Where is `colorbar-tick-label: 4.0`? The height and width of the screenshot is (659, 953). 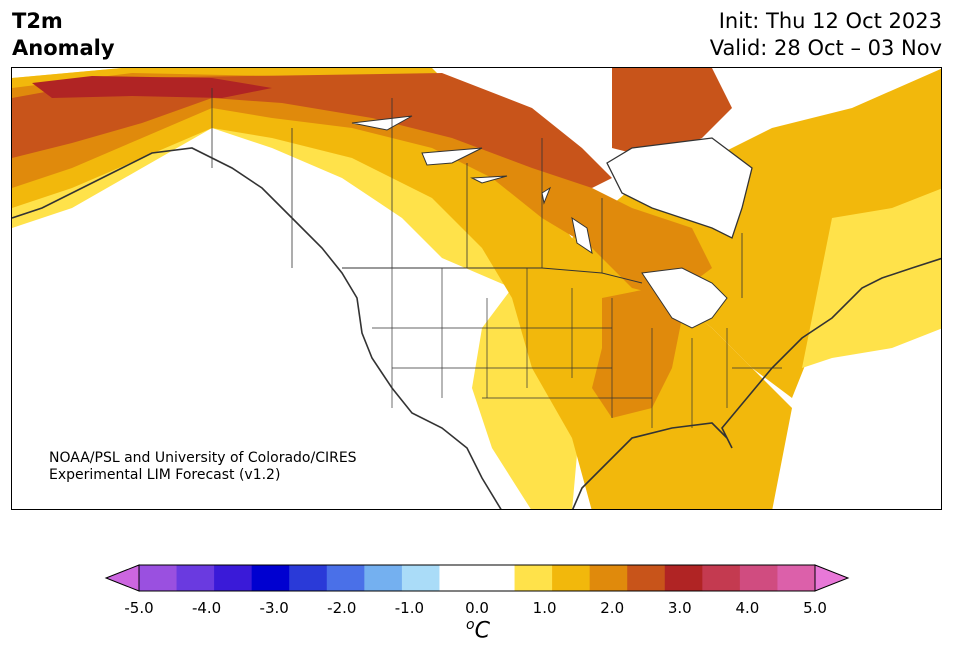 colorbar-tick-label: 4.0 is located at coordinates (747, 608).